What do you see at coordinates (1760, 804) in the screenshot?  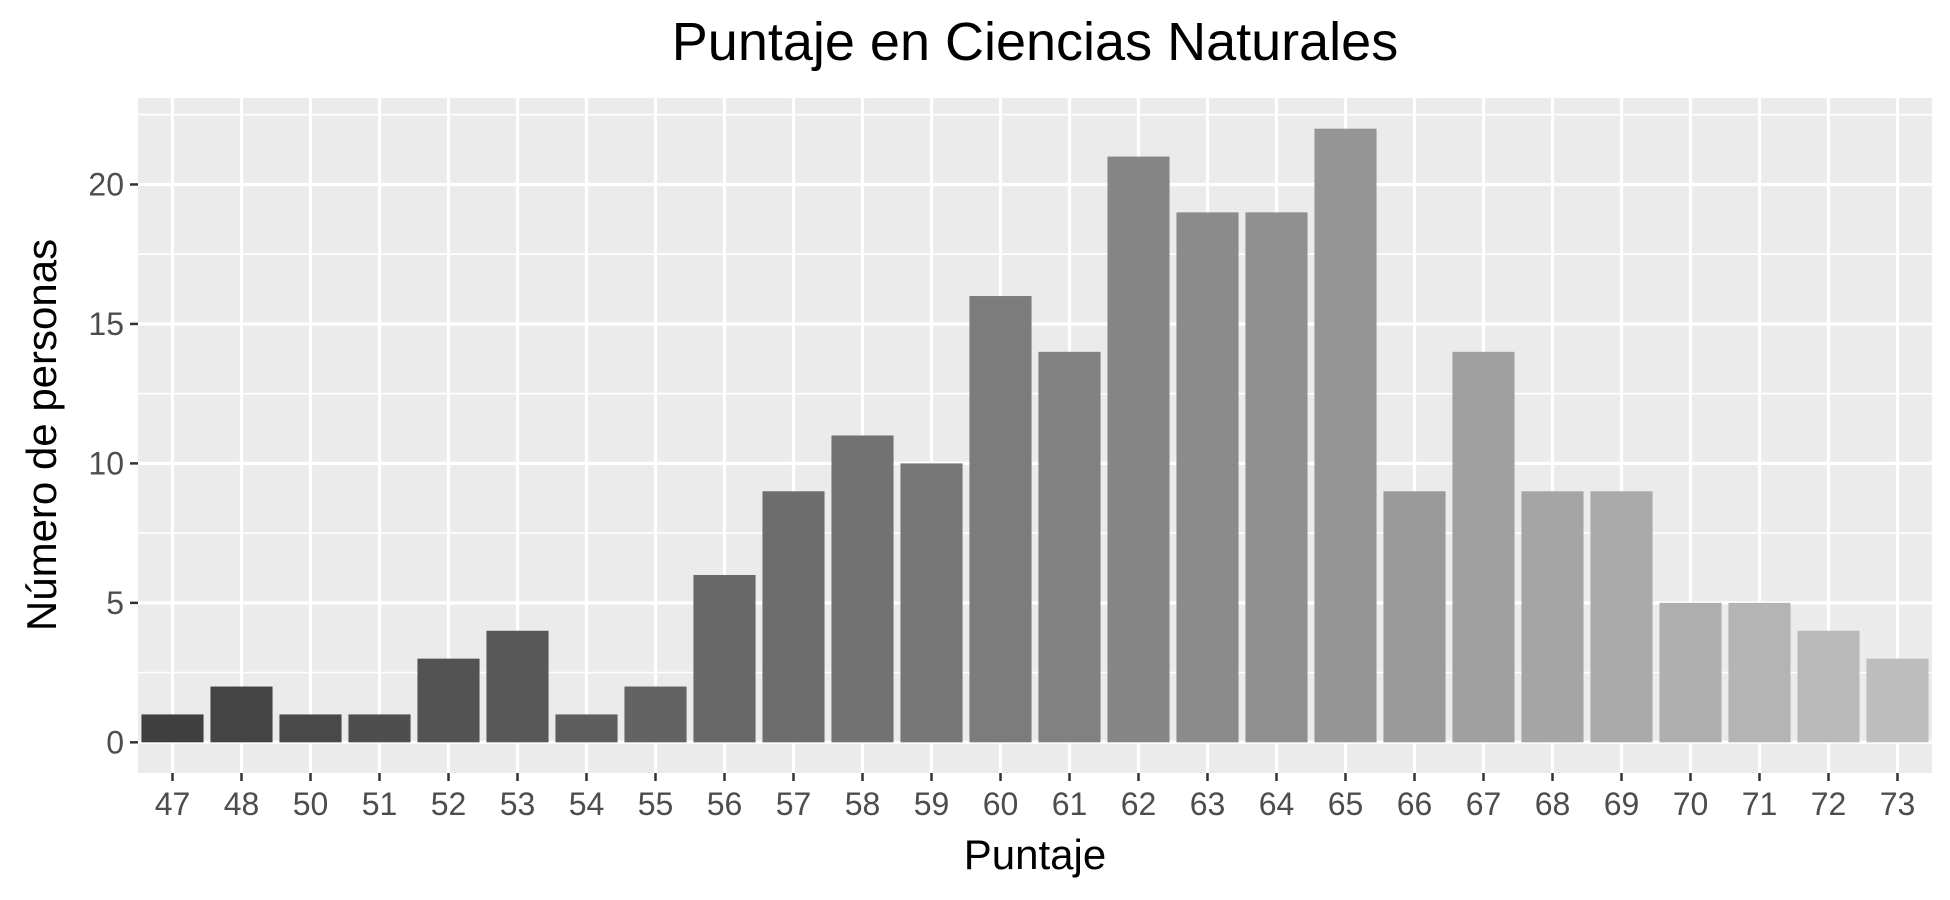 I see `x-tick-label: 71` at bounding box center [1760, 804].